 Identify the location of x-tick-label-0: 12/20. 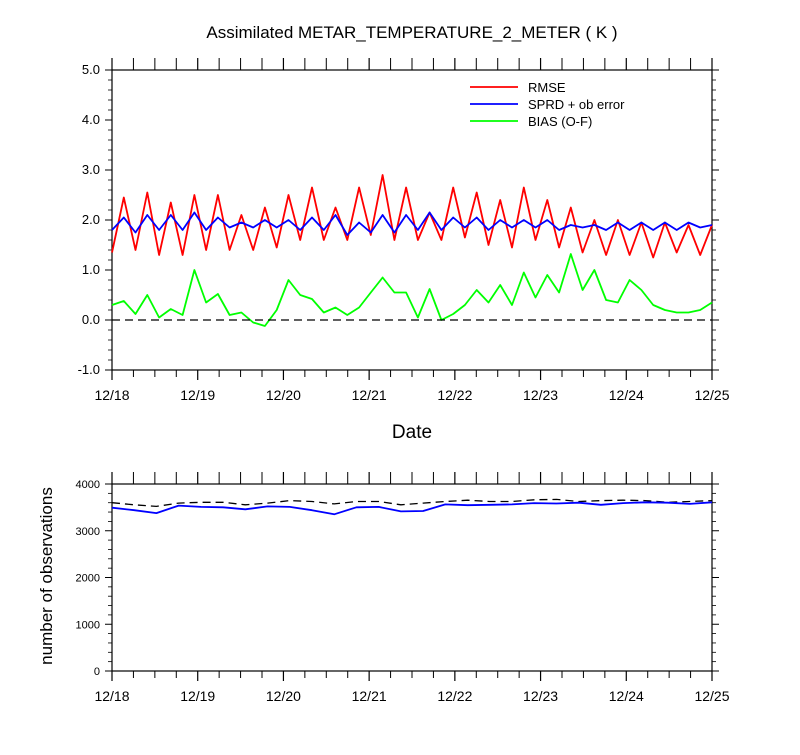
(283, 395).